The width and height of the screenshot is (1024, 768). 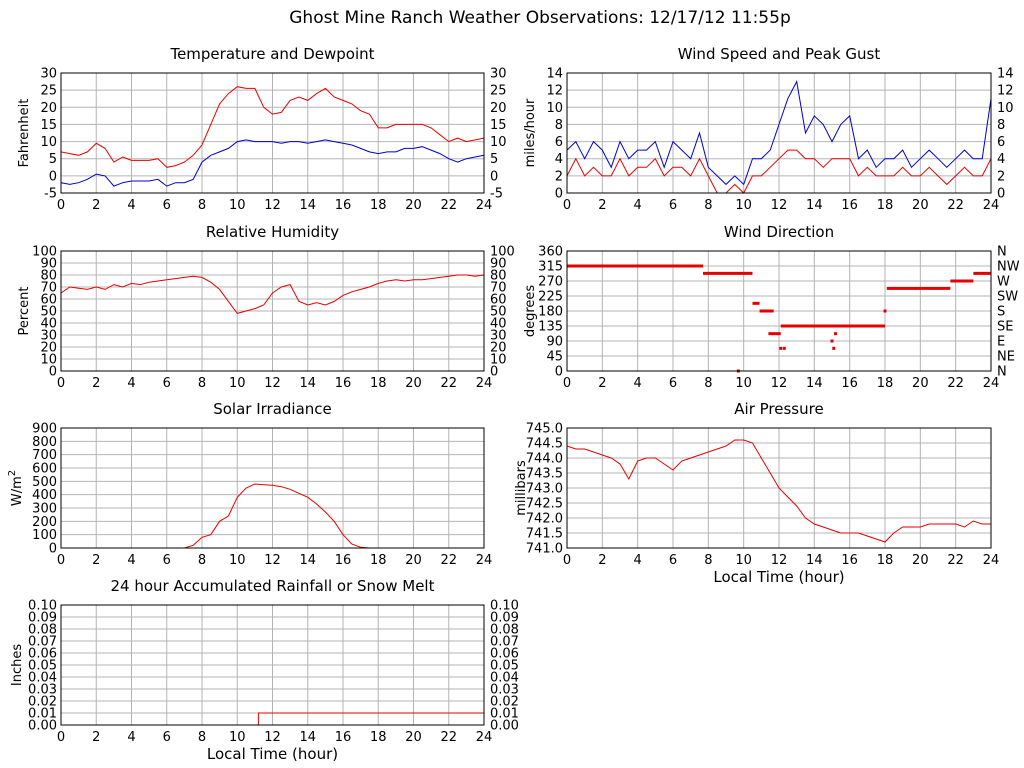 What do you see at coordinates (521, 488) in the screenshot?
I see `pressure-y-label: millibars` at bounding box center [521, 488].